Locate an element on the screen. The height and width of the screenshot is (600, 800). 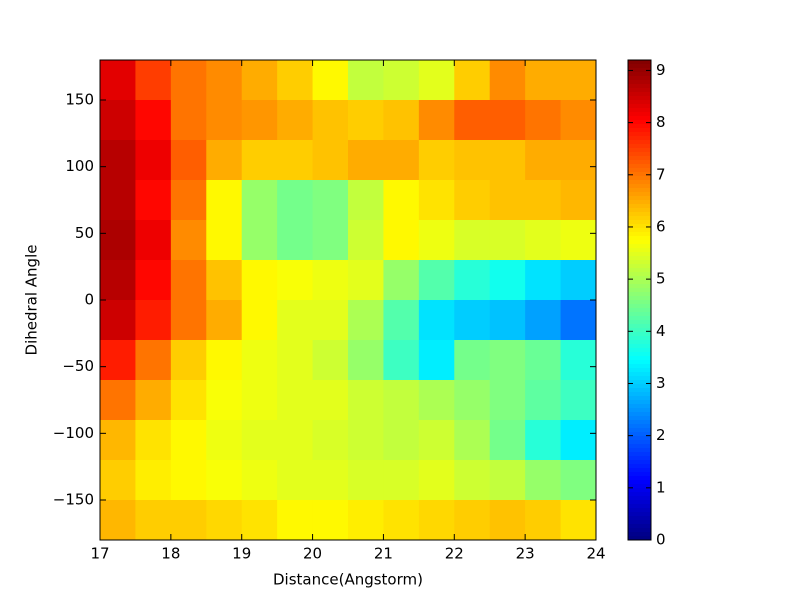
y-tick-label: 100 is located at coordinates (79, 166).